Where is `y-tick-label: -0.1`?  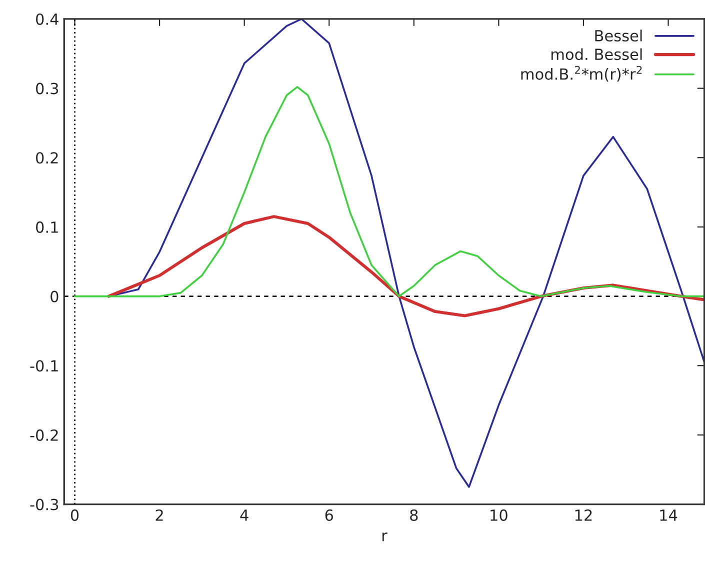 y-tick-label: -0.1 is located at coordinates (44, 366).